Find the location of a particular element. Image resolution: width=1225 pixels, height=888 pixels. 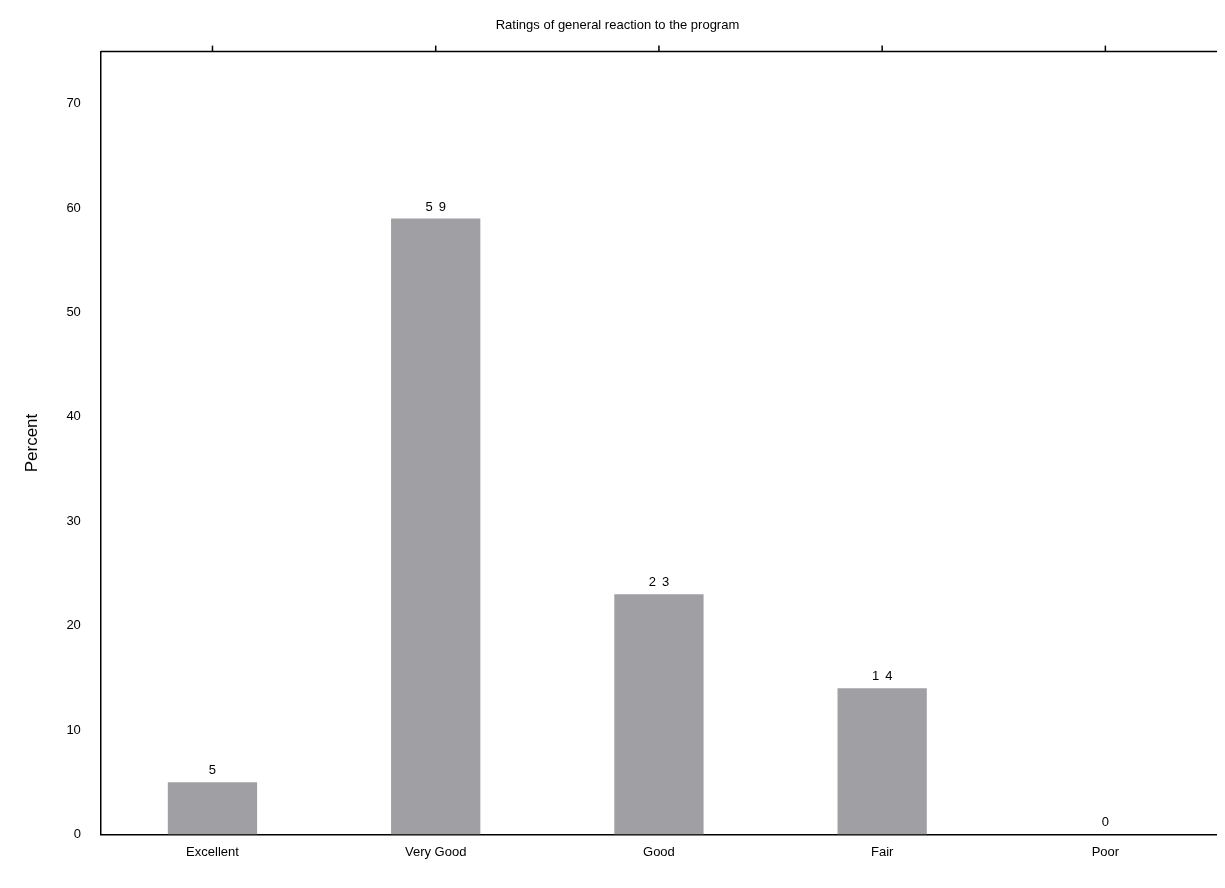

data-label: 59 is located at coordinates (438, 206).